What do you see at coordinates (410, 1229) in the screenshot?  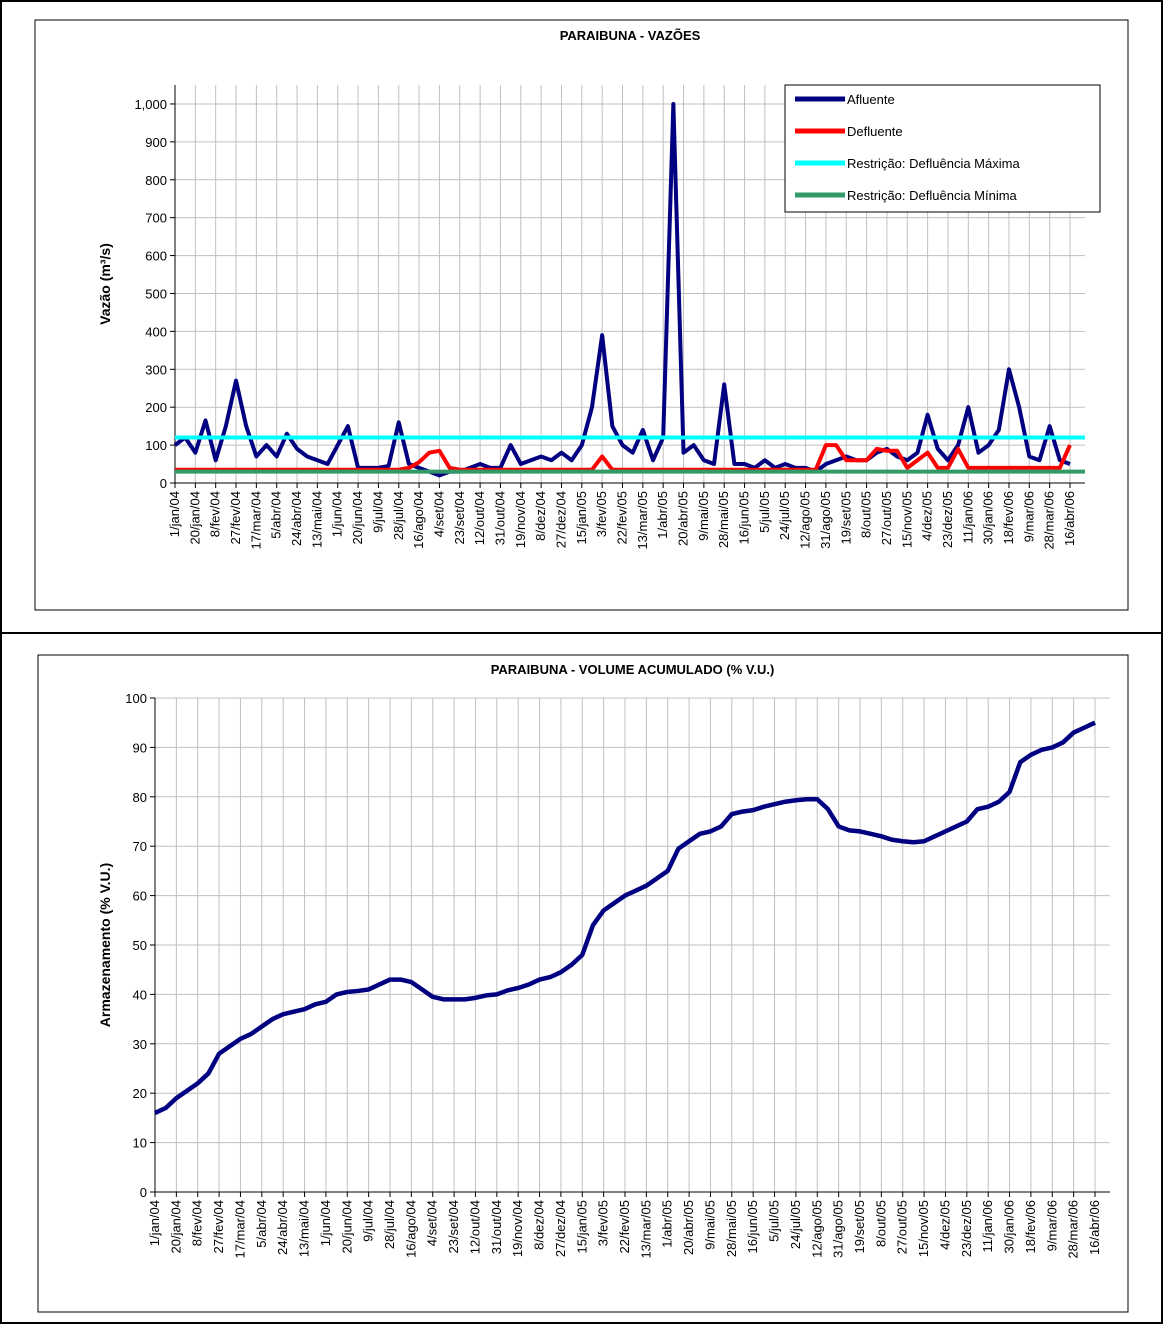 I see `x-tick-label: 16/ago/04` at bounding box center [410, 1229].